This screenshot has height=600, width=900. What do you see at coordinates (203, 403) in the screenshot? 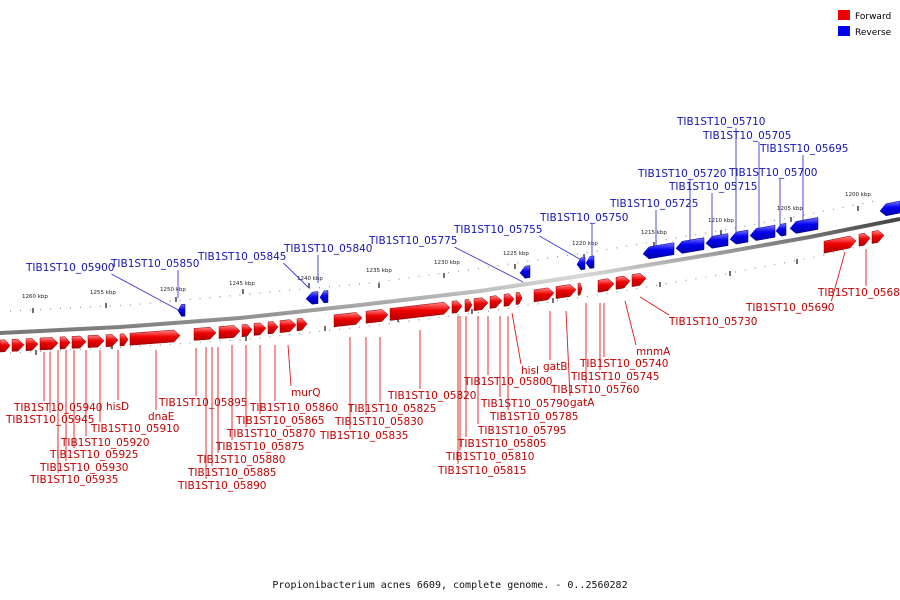
I see `gene-label-forward: TIB1ST10_05895` at bounding box center [203, 403].